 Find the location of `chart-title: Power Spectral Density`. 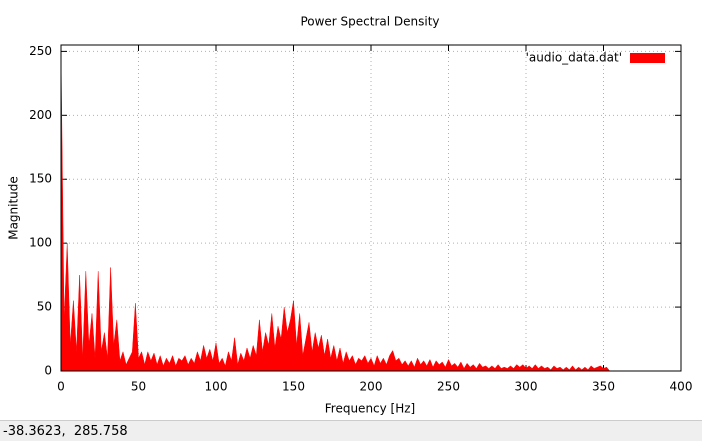

chart-title: Power Spectral Density is located at coordinates (369, 22).